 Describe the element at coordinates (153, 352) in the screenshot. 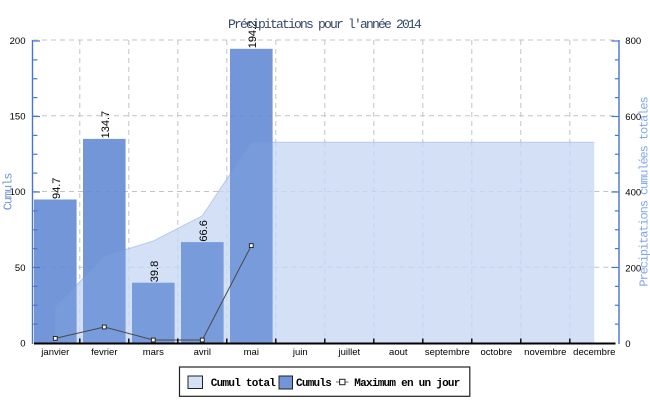

I see `svg-text: mars` at that location.